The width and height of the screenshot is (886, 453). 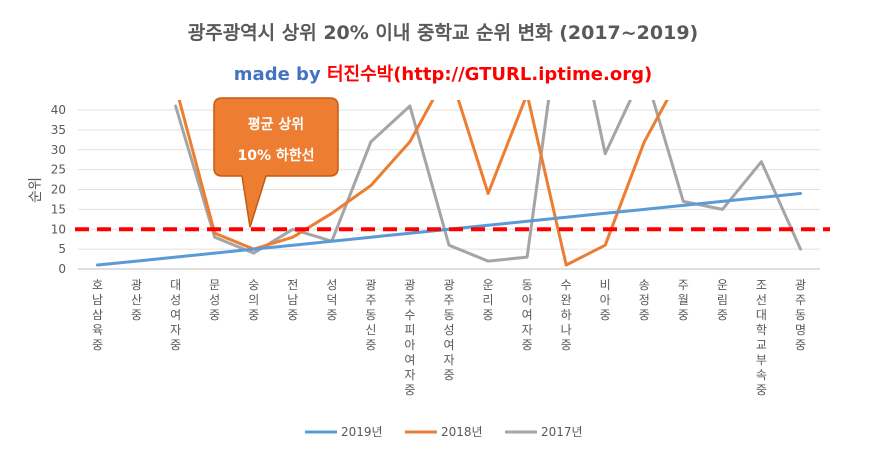 I want to click on y-tick-label: 25, so click(x=58, y=170).